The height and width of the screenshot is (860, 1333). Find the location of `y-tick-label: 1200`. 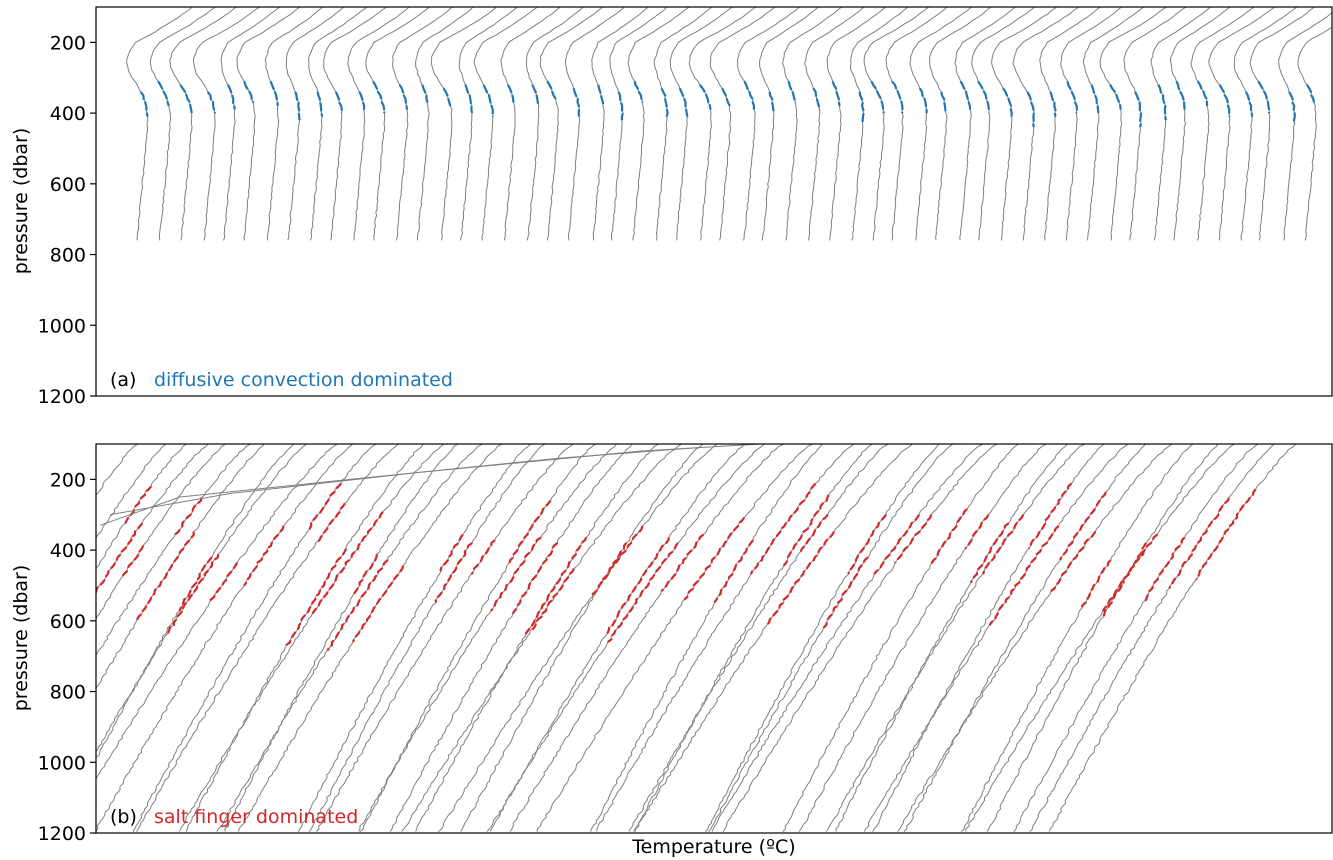

y-tick-label: 1200 is located at coordinates (62, 834).